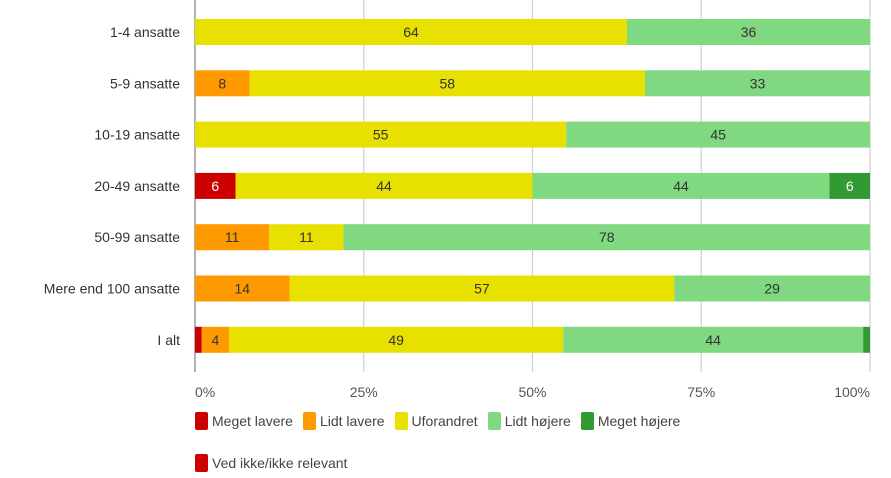 The width and height of the screenshot is (891, 478). I want to click on legend-label: Ved ikke/ikke relevant, so click(280, 463).